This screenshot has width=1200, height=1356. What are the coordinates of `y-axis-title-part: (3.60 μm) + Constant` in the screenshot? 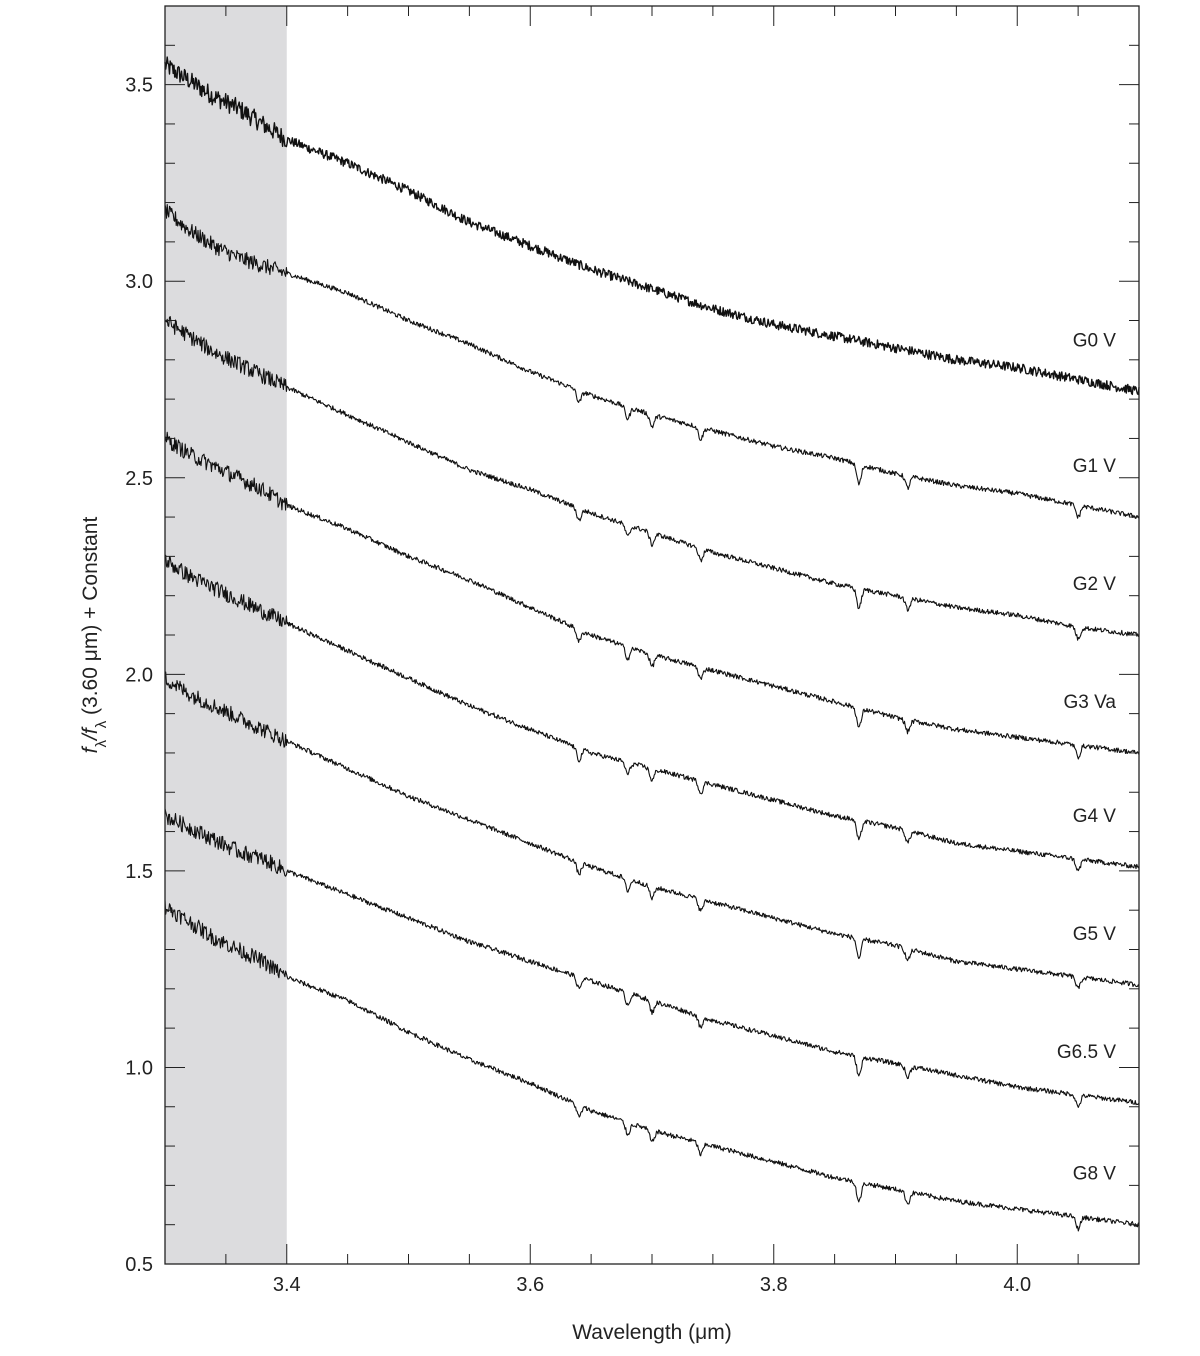 It's located at (90, 619).